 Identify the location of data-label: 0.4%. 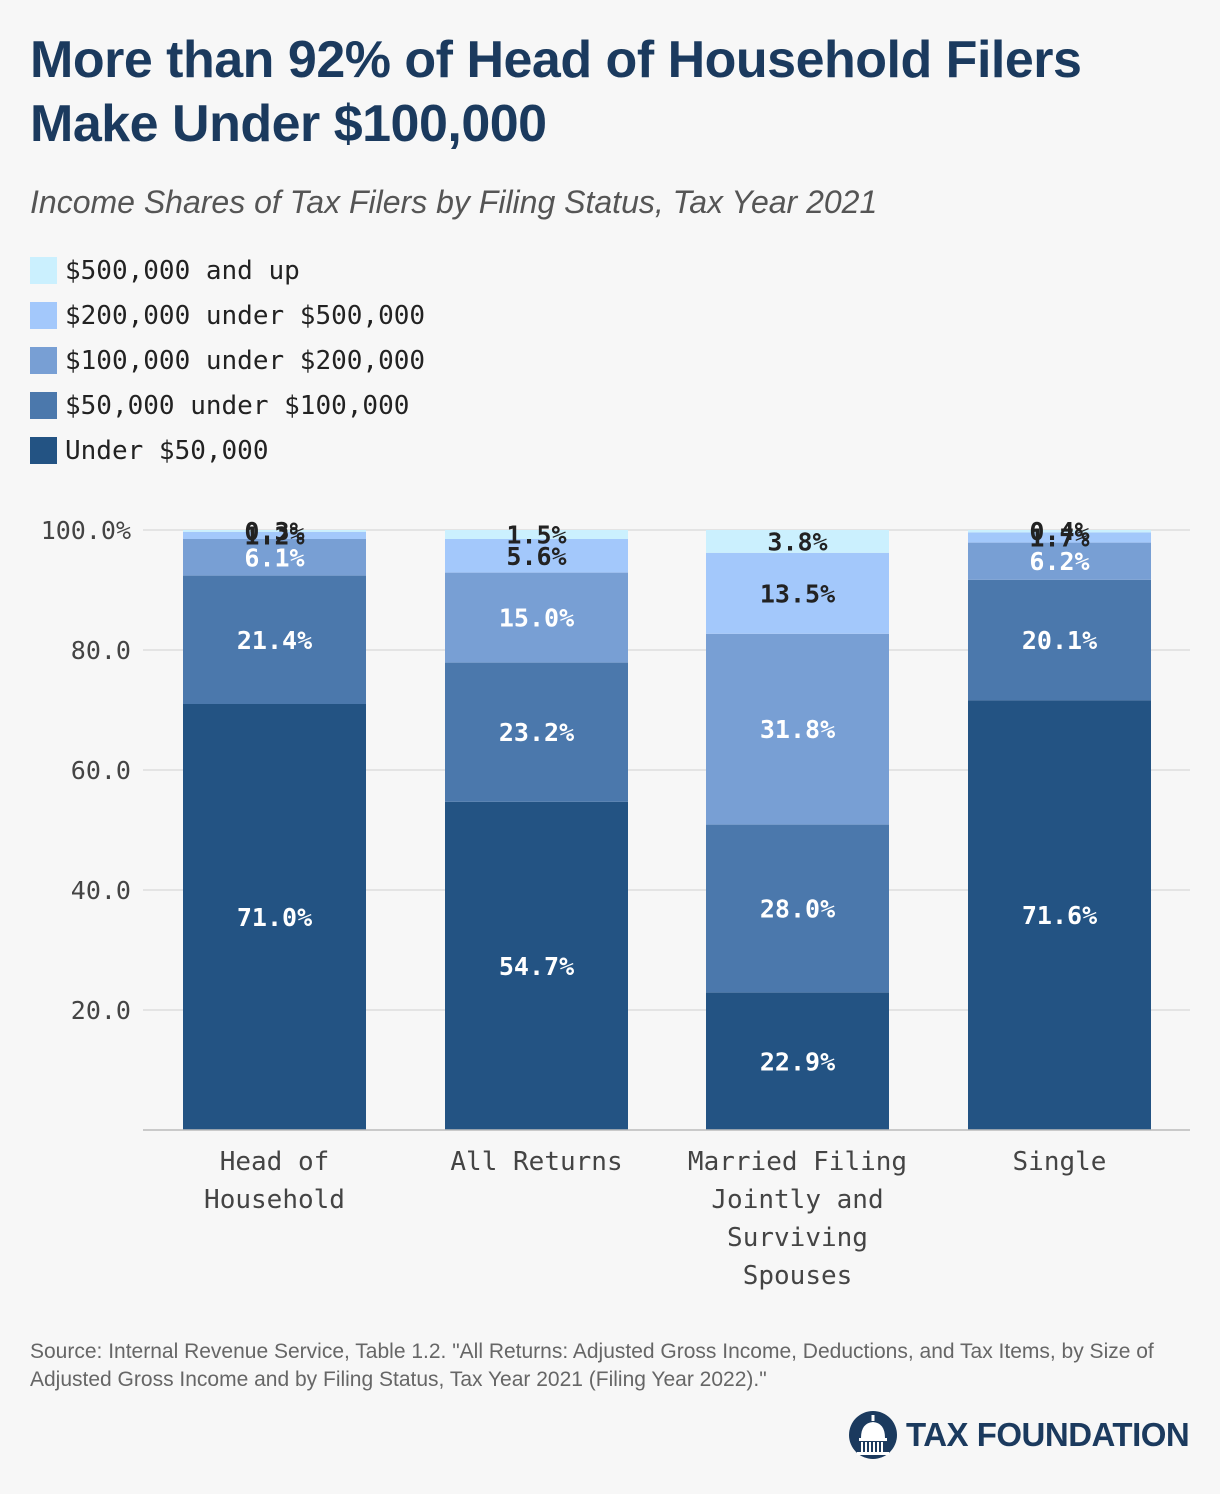
(1059, 531).